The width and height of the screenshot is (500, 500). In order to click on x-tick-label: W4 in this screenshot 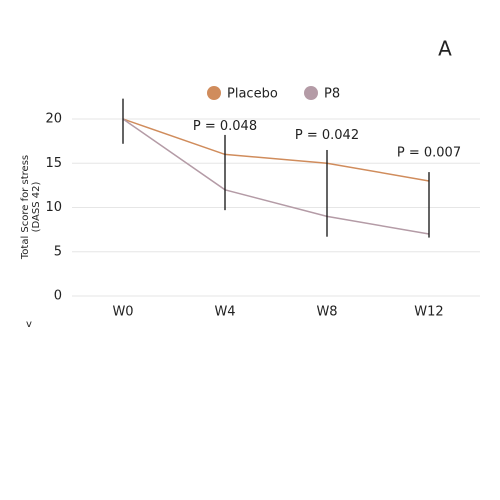, I will do `click(224, 312)`.